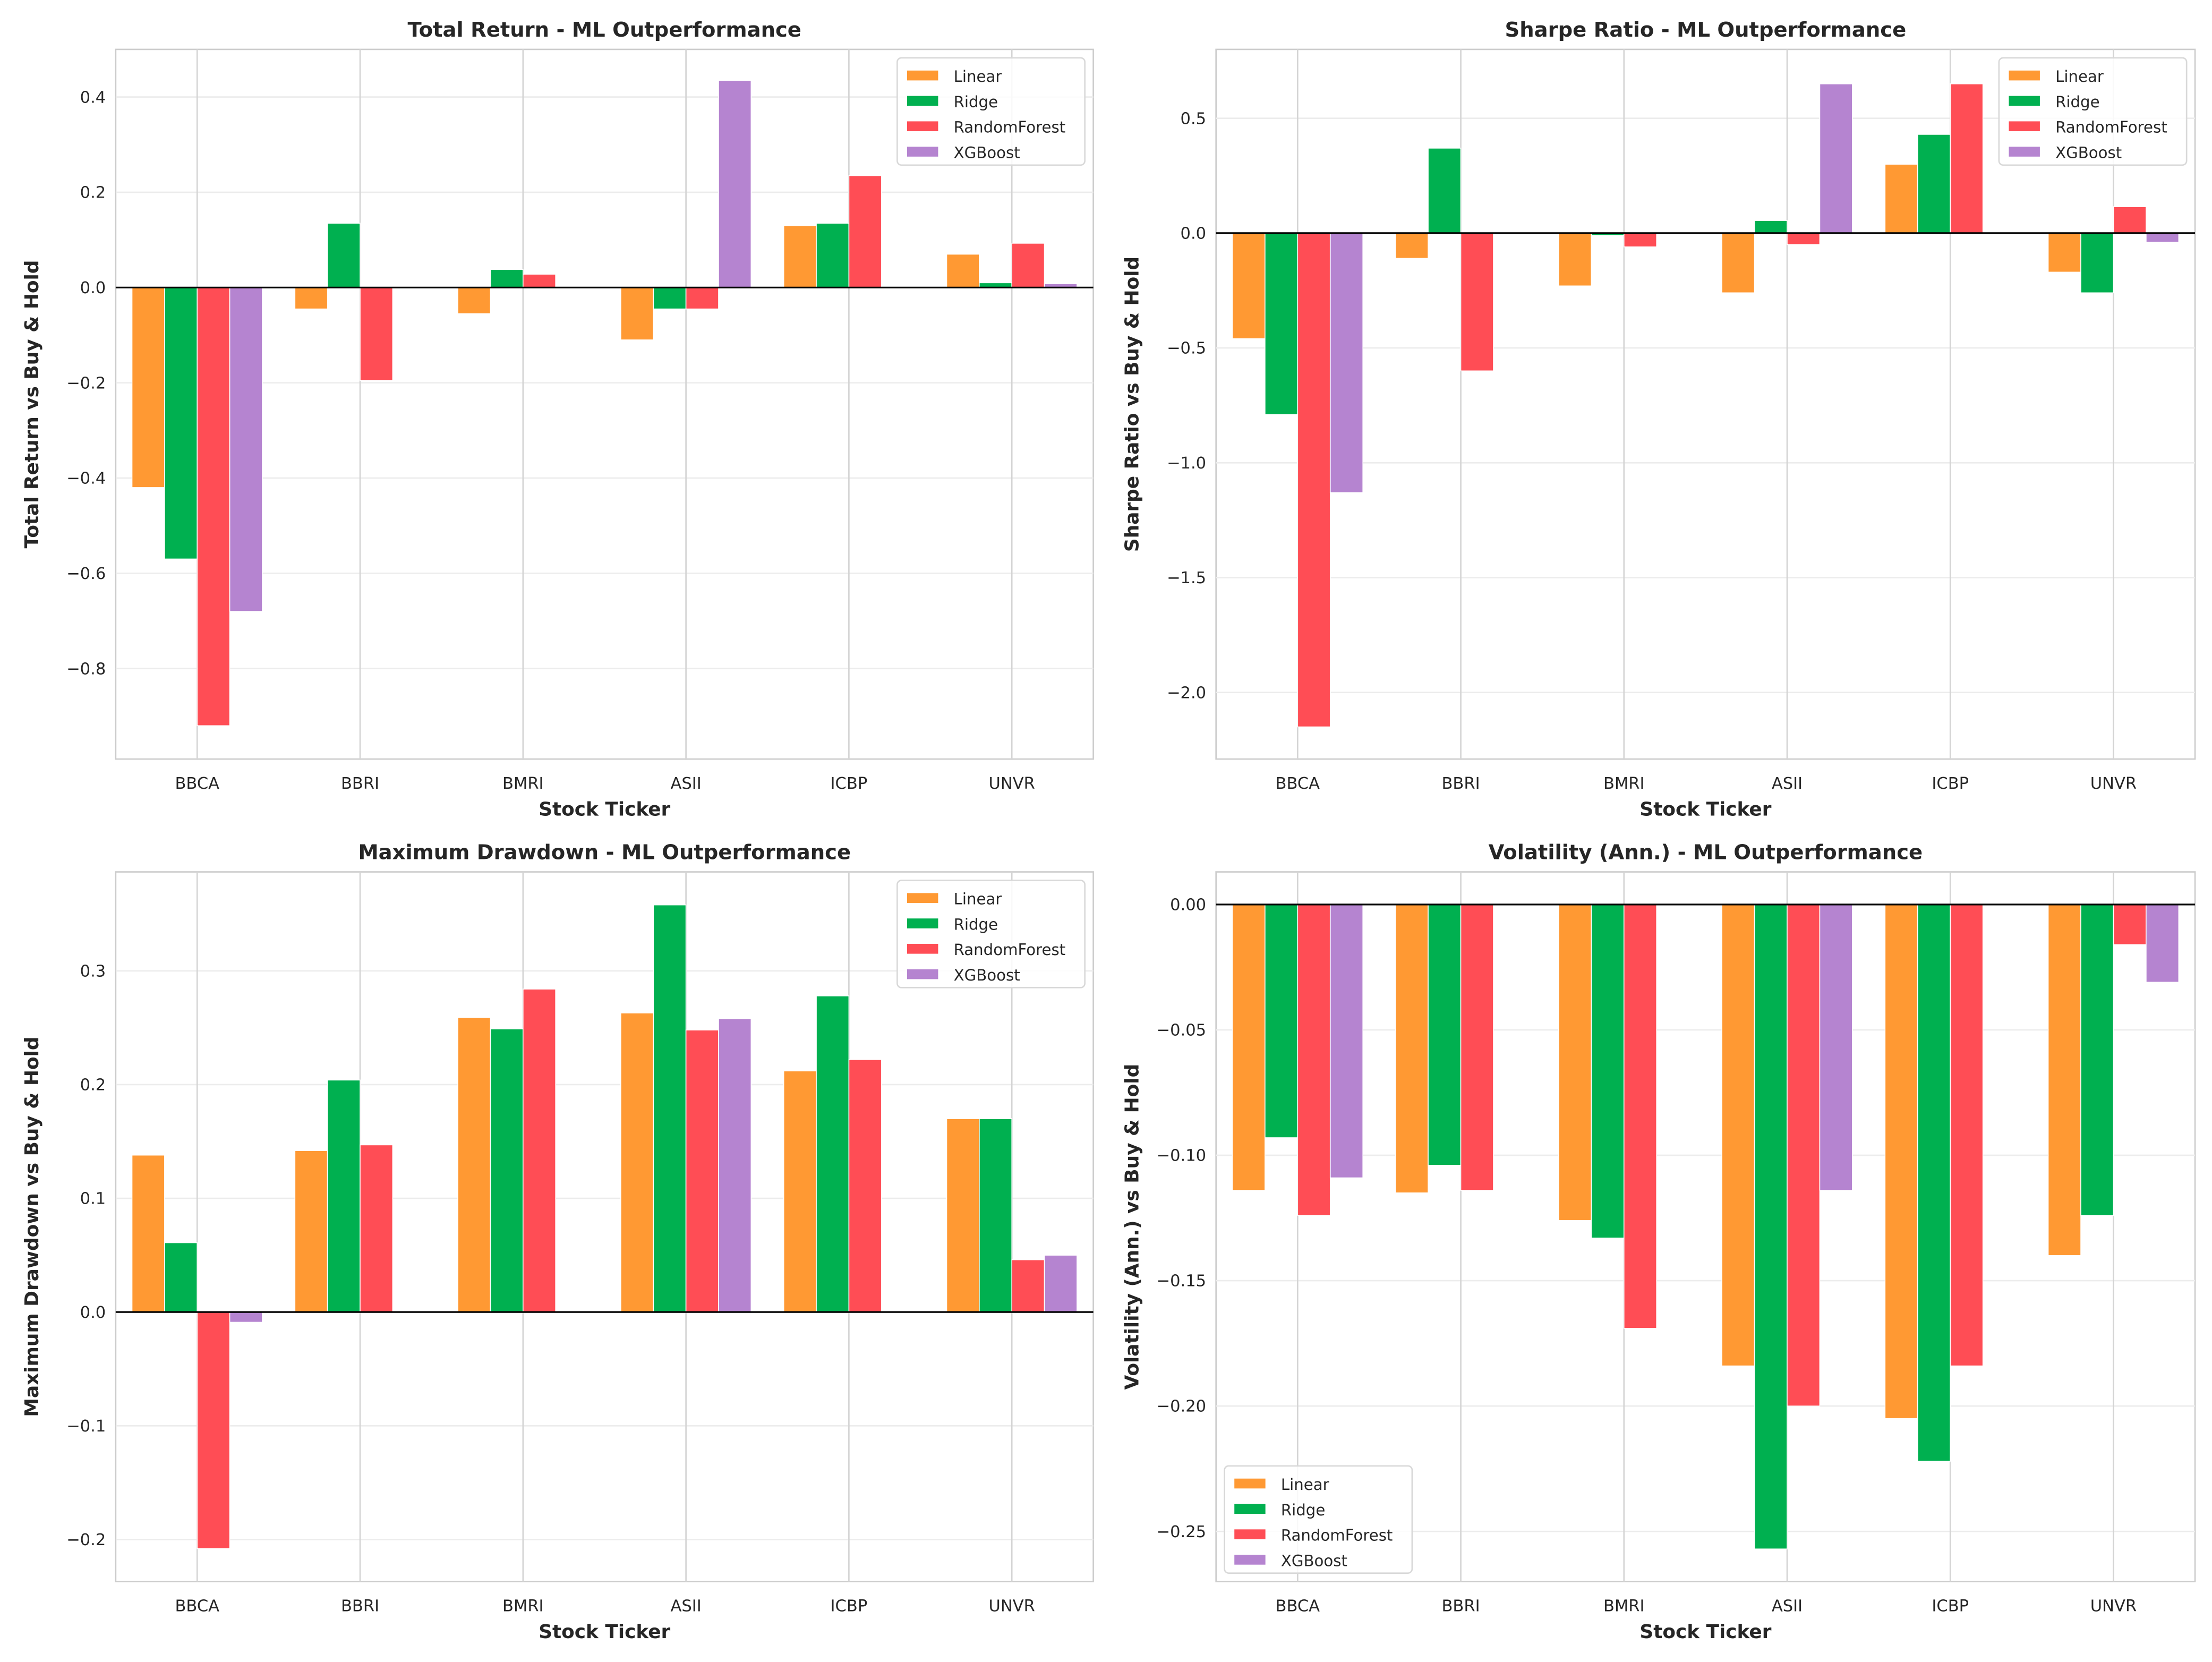 The width and height of the screenshot is (2212, 1662). Describe the element at coordinates (507, 1170) in the screenshot. I see `bar-ridge-bmri` at that location.